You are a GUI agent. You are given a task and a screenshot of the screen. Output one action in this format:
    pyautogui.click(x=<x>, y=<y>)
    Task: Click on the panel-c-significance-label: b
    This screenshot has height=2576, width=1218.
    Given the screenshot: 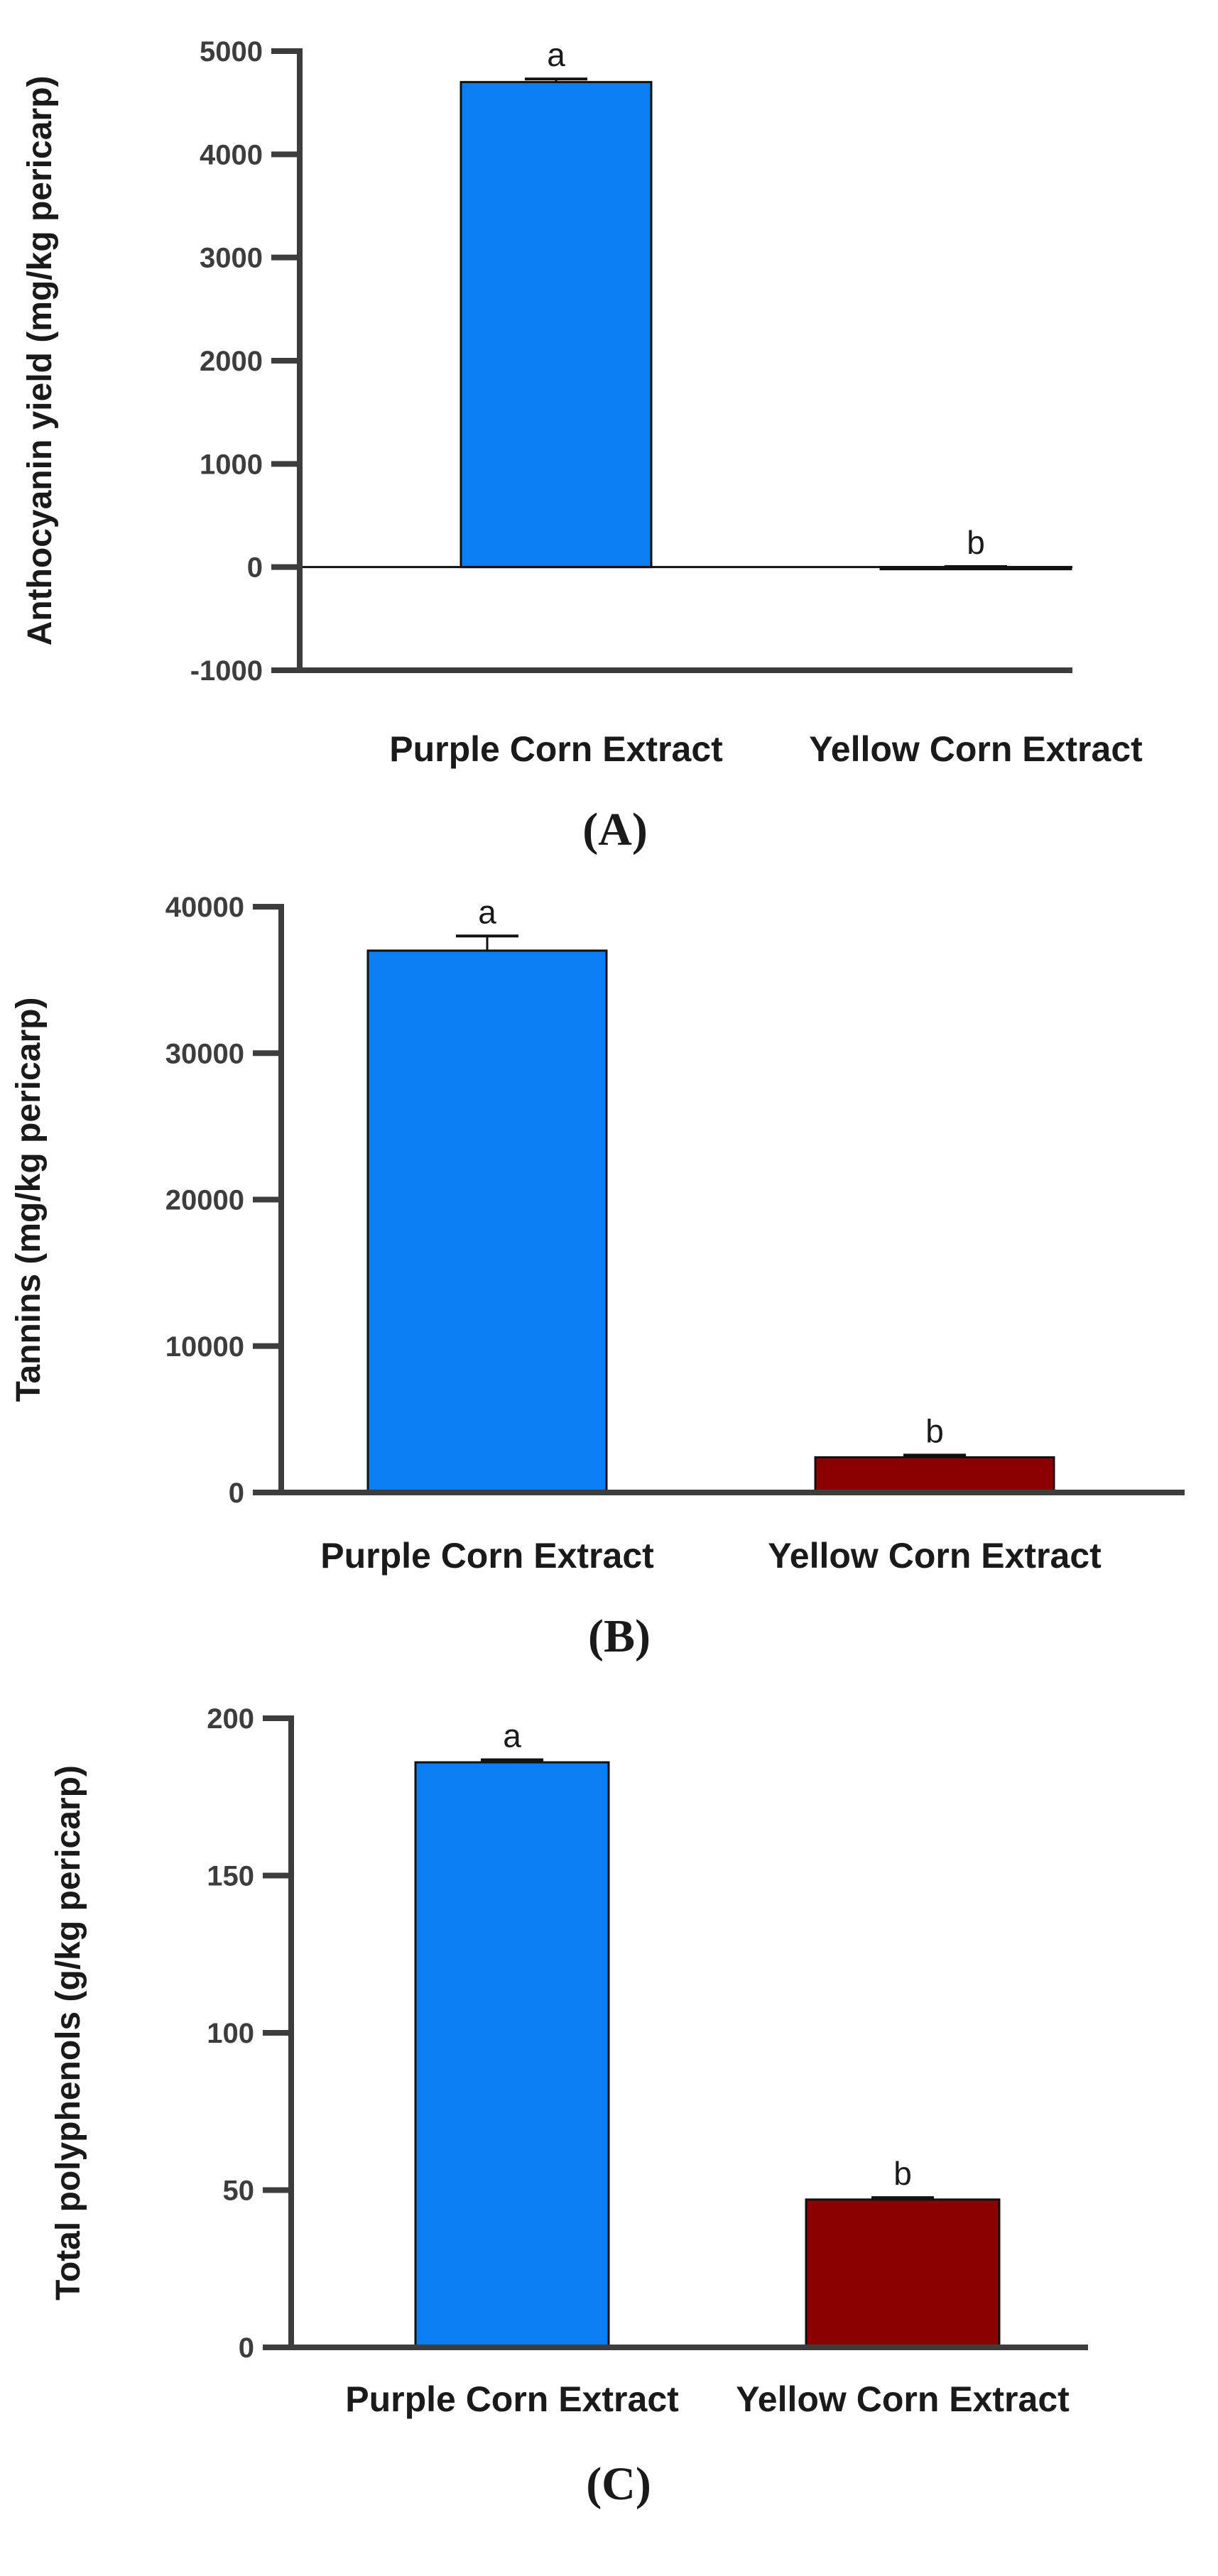 What is the action you would take?
    pyautogui.click(x=902, y=2173)
    